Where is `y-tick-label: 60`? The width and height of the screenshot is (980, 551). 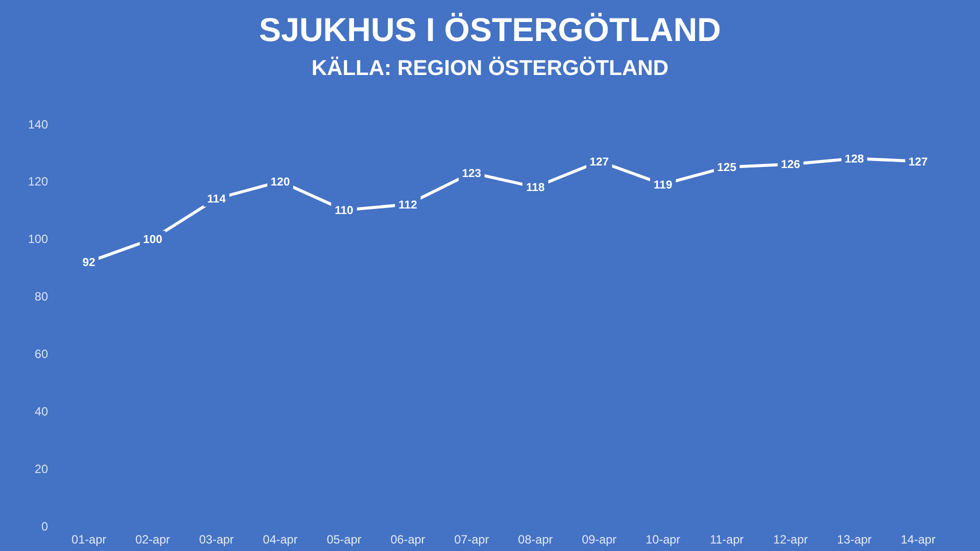 y-tick-label: 60 is located at coordinates (41, 353).